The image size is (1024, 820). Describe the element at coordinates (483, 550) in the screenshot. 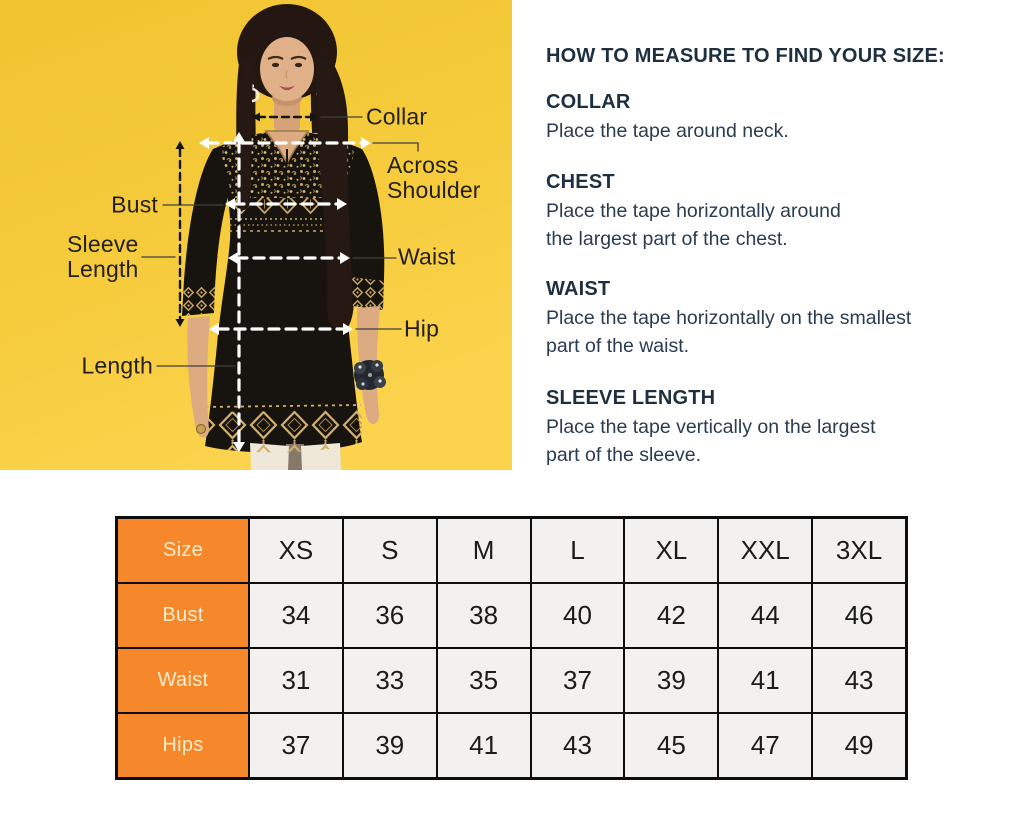

I see `size-cell: M` at that location.